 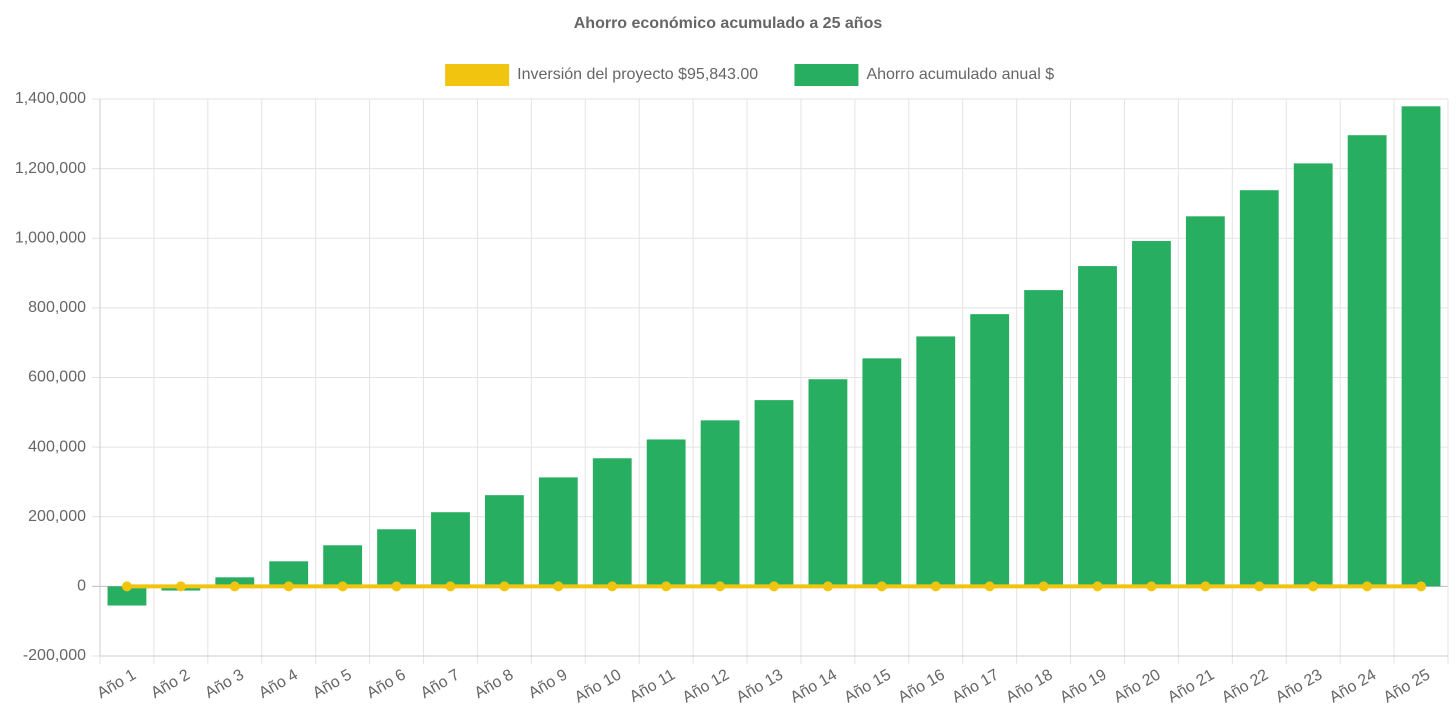 I want to click on x-tick-label: Año 1, so click(x=116, y=684).